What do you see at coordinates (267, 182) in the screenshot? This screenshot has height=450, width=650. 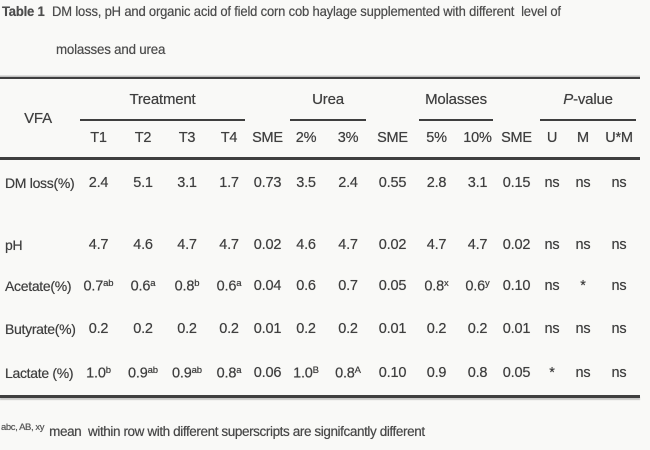 I see `table-cell: 0.73` at bounding box center [267, 182].